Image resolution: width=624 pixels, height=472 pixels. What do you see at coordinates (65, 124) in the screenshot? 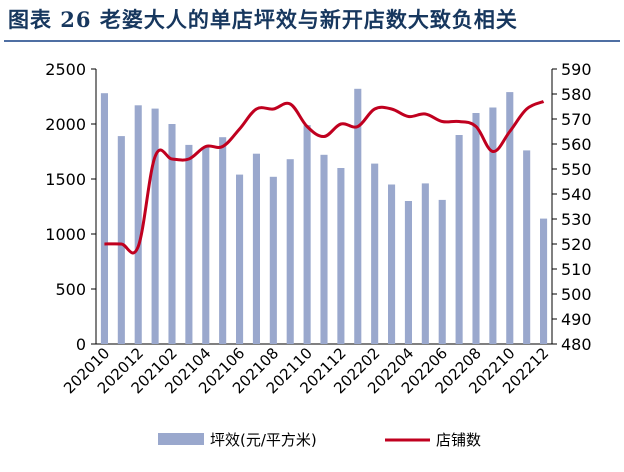
I see `left-tick-label: 2000` at bounding box center [65, 124].